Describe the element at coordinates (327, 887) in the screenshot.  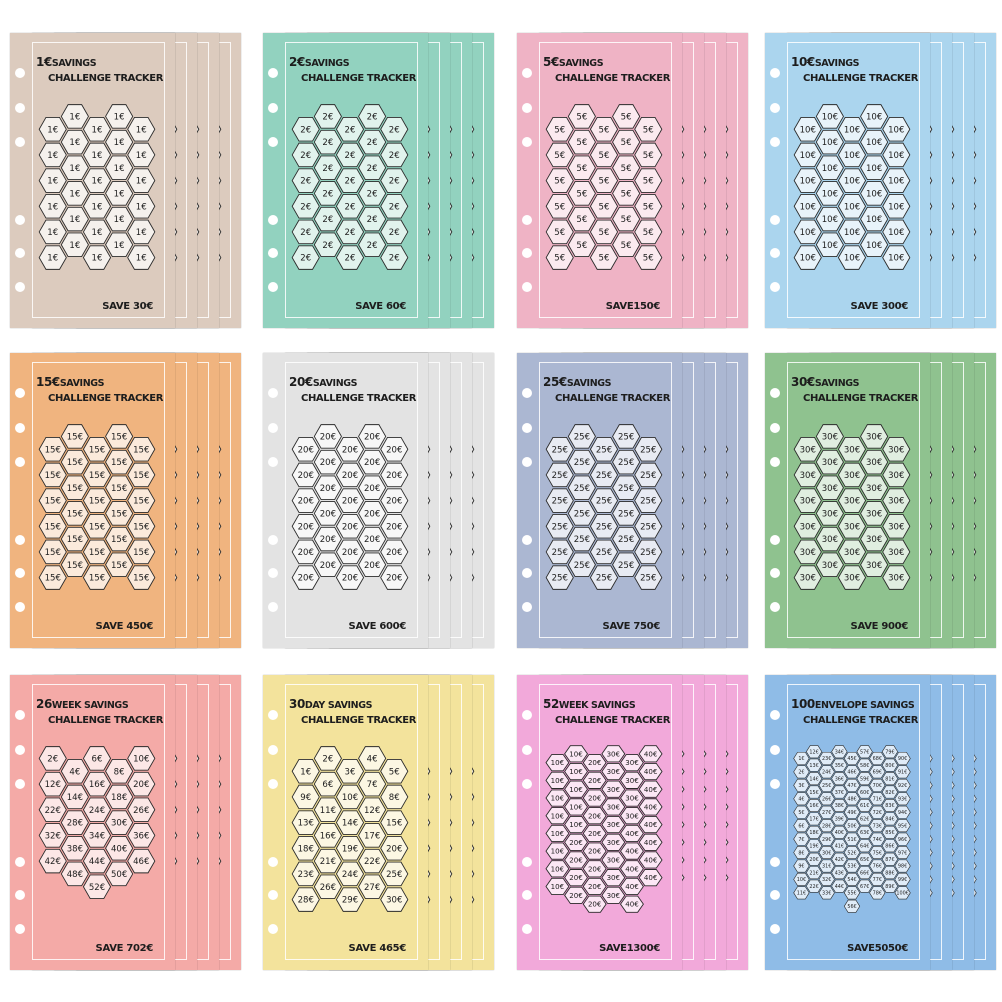
I see `savings-hexagon: 26€` at that location.